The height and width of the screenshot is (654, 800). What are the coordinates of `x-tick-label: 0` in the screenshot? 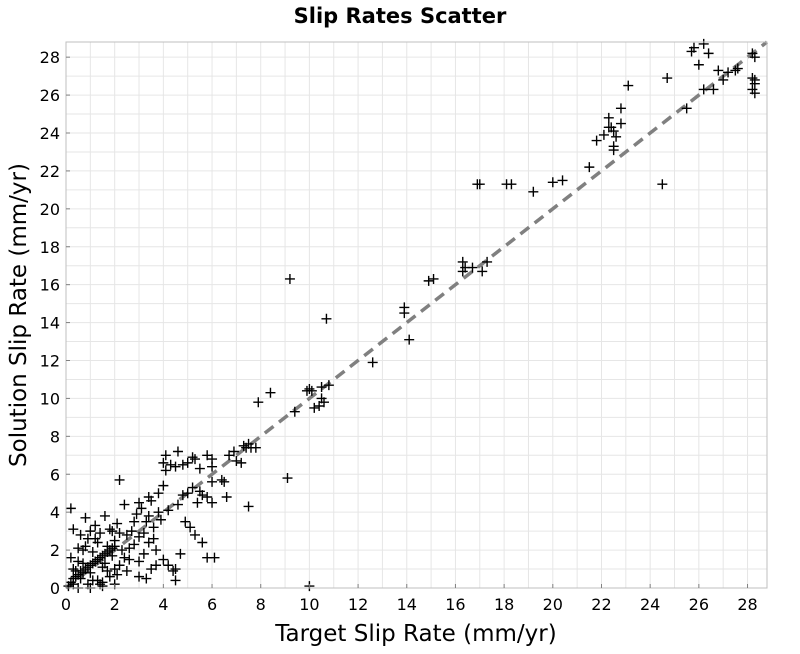 It's located at (66, 604).